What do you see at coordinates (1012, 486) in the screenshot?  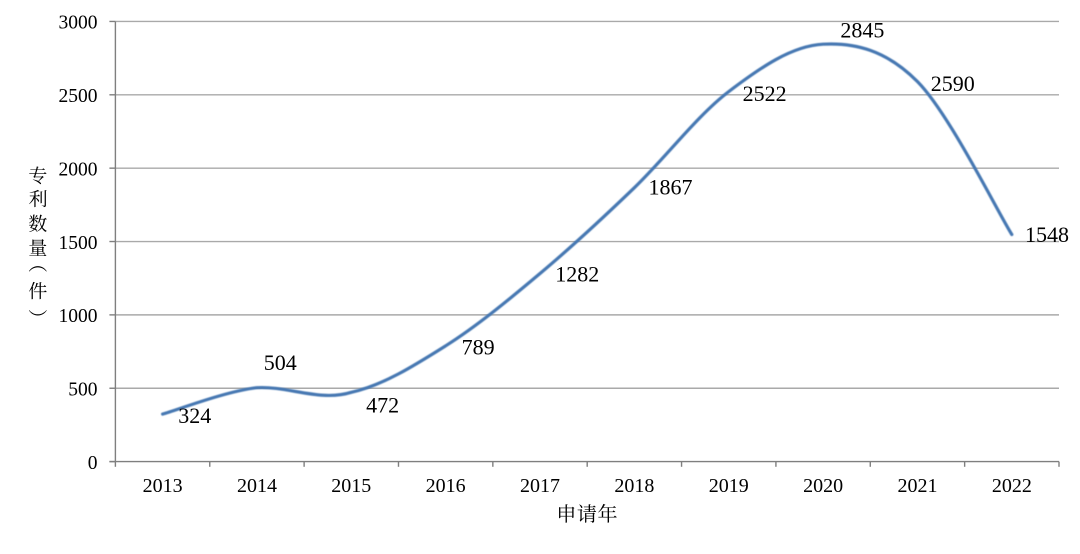 I see `svg-text: 2022` at bounding box center [1012, 486].